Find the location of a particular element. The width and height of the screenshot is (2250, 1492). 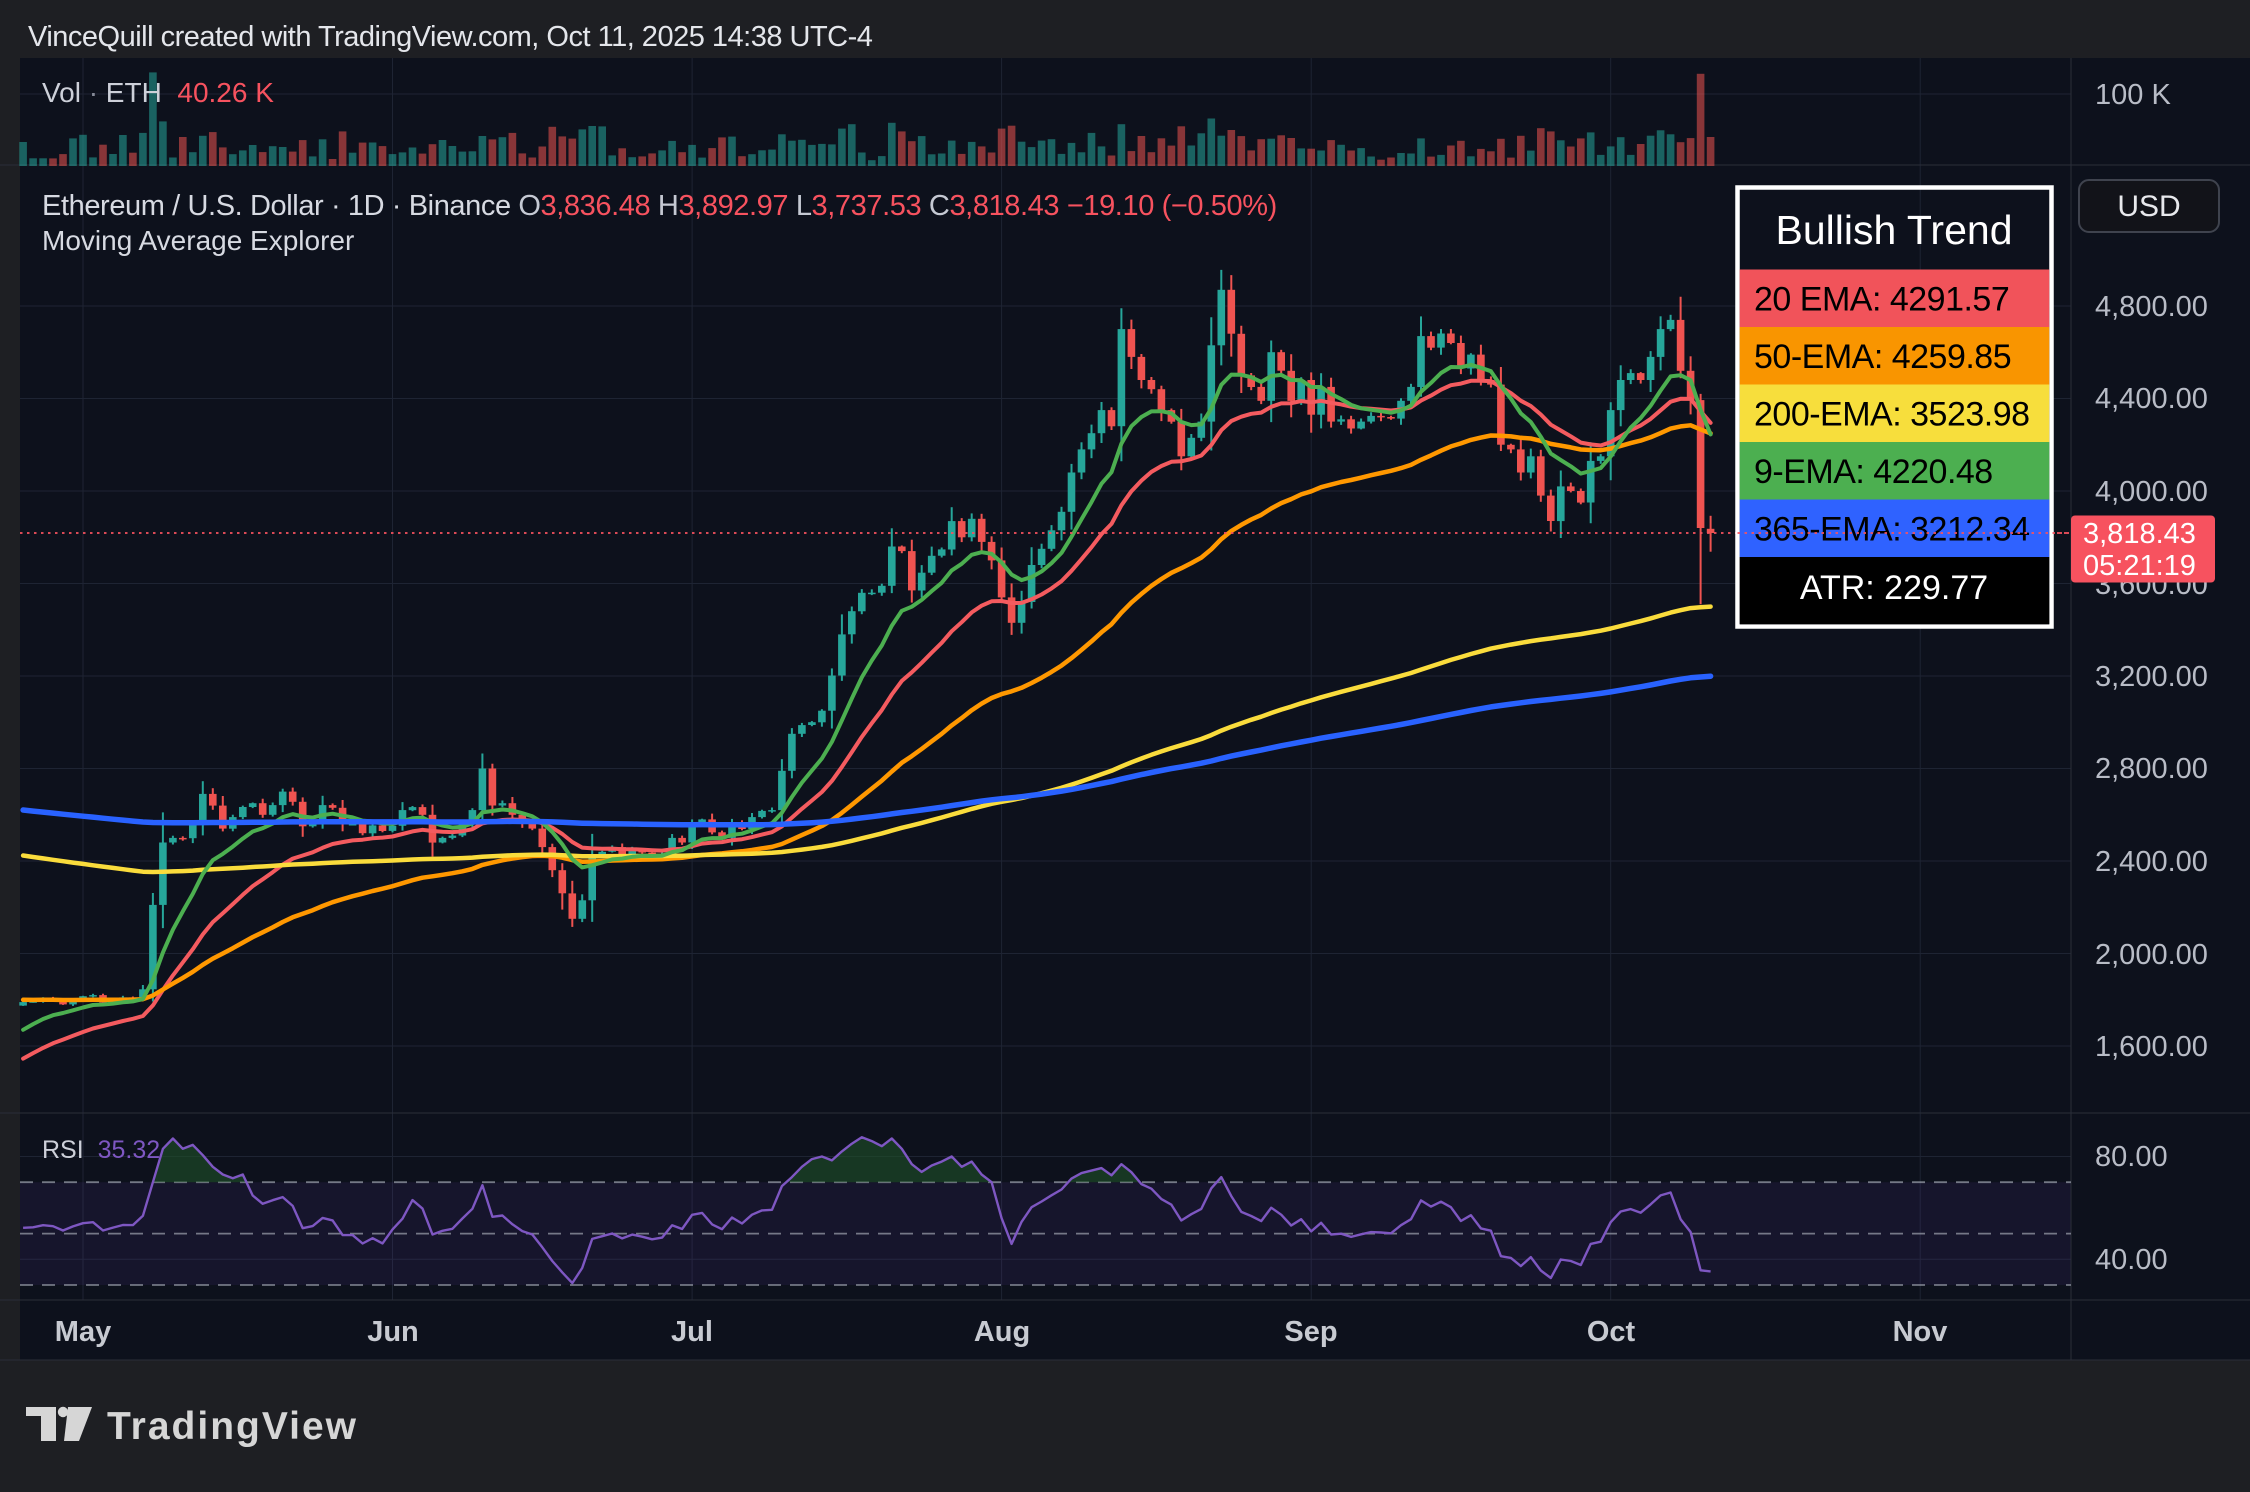

svg-text: 2,000.00 is located at coordinates (2151, 955).